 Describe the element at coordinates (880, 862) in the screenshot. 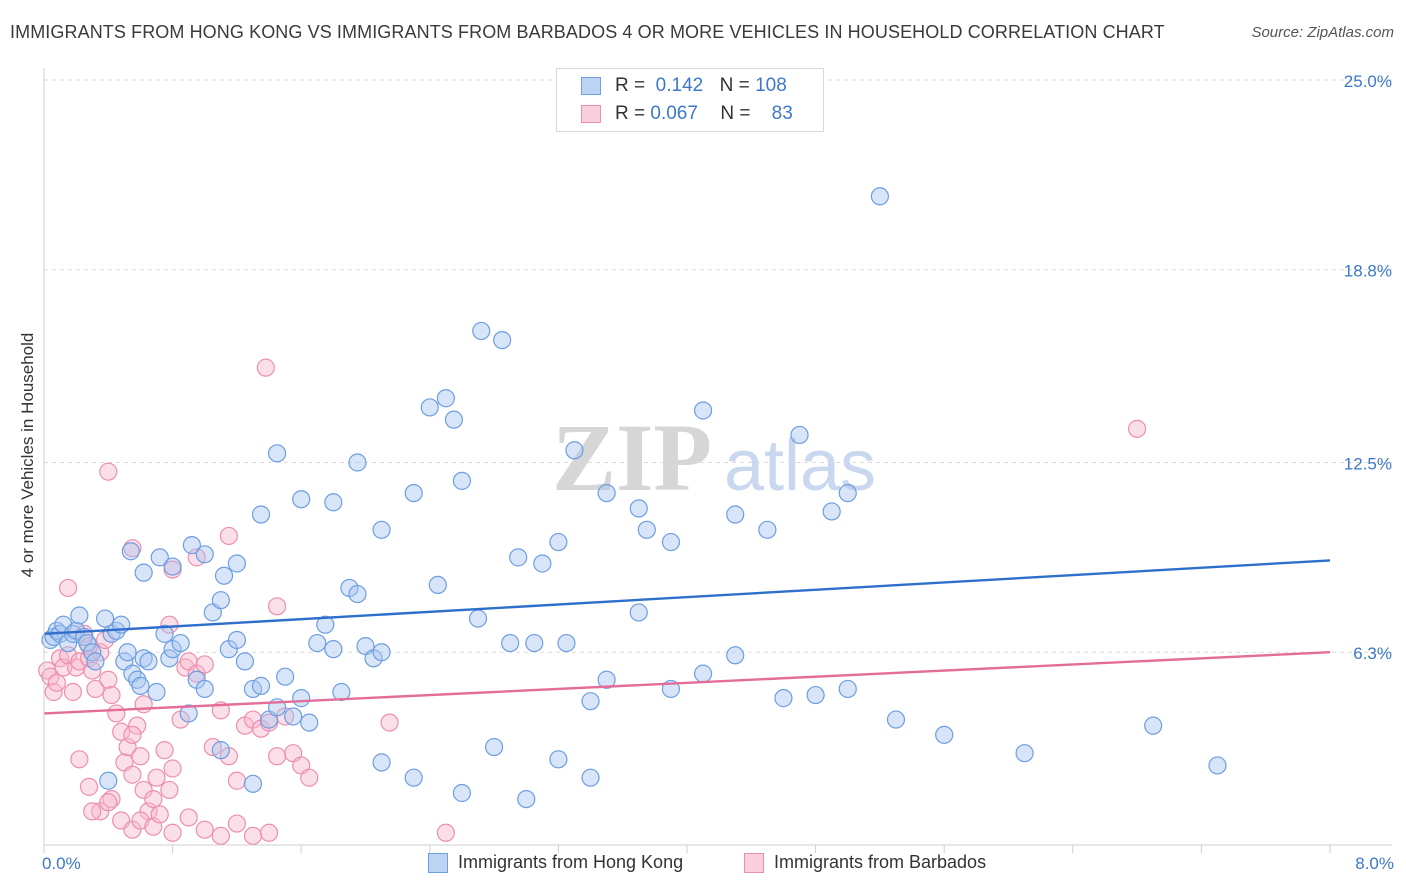

I see `bottom-legend-label: Immigrants from Barbados` at that location.